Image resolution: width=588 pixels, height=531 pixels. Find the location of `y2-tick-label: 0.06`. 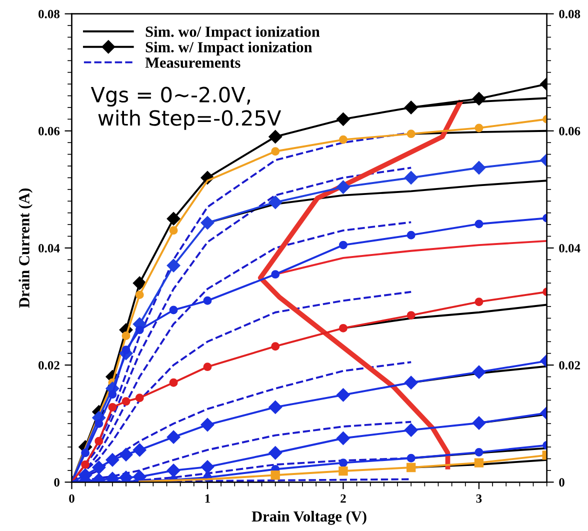

y2-tick-label: 0.06 is located at coordinates (569, 131).